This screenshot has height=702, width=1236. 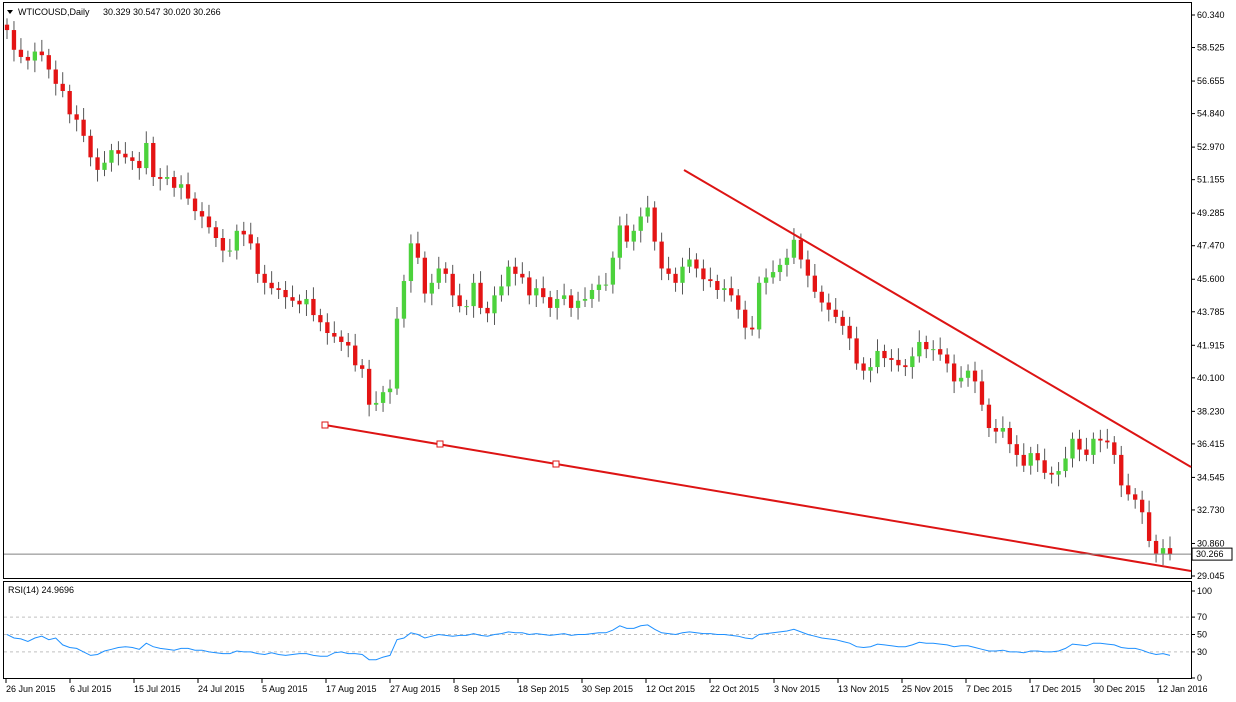 What do you see at coordinates (440, 444) in the screenshot?
I see `trendline-mid-handle` at bounding box center [440, 444].